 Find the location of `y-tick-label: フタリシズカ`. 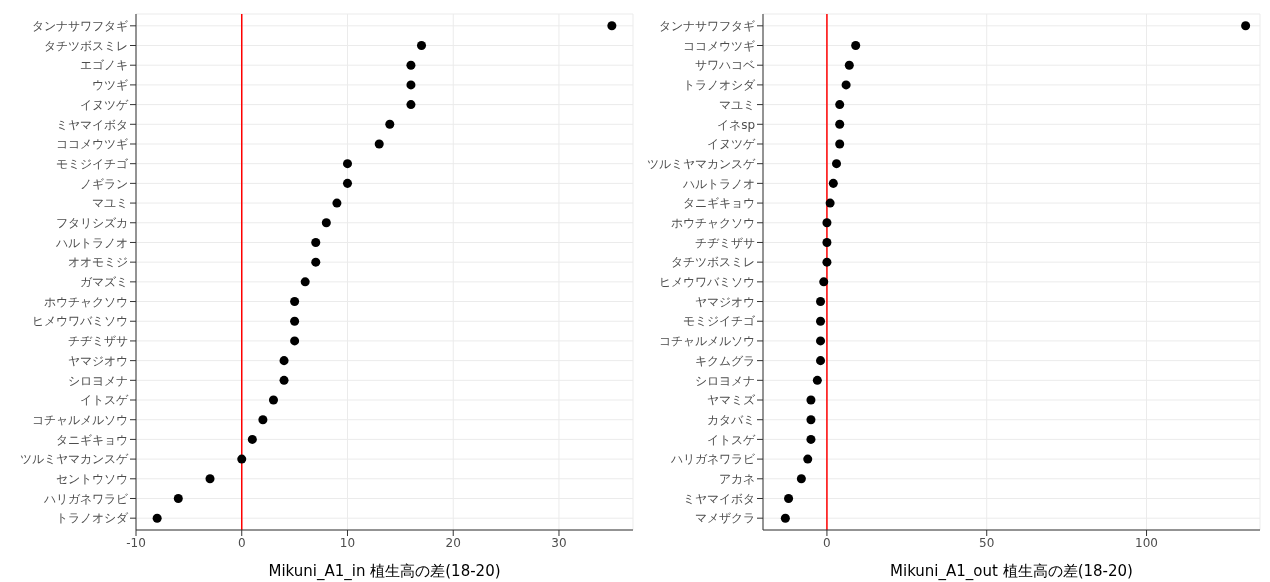

y-tick-label: フタリシズカ is located at coordinates (92, 223).